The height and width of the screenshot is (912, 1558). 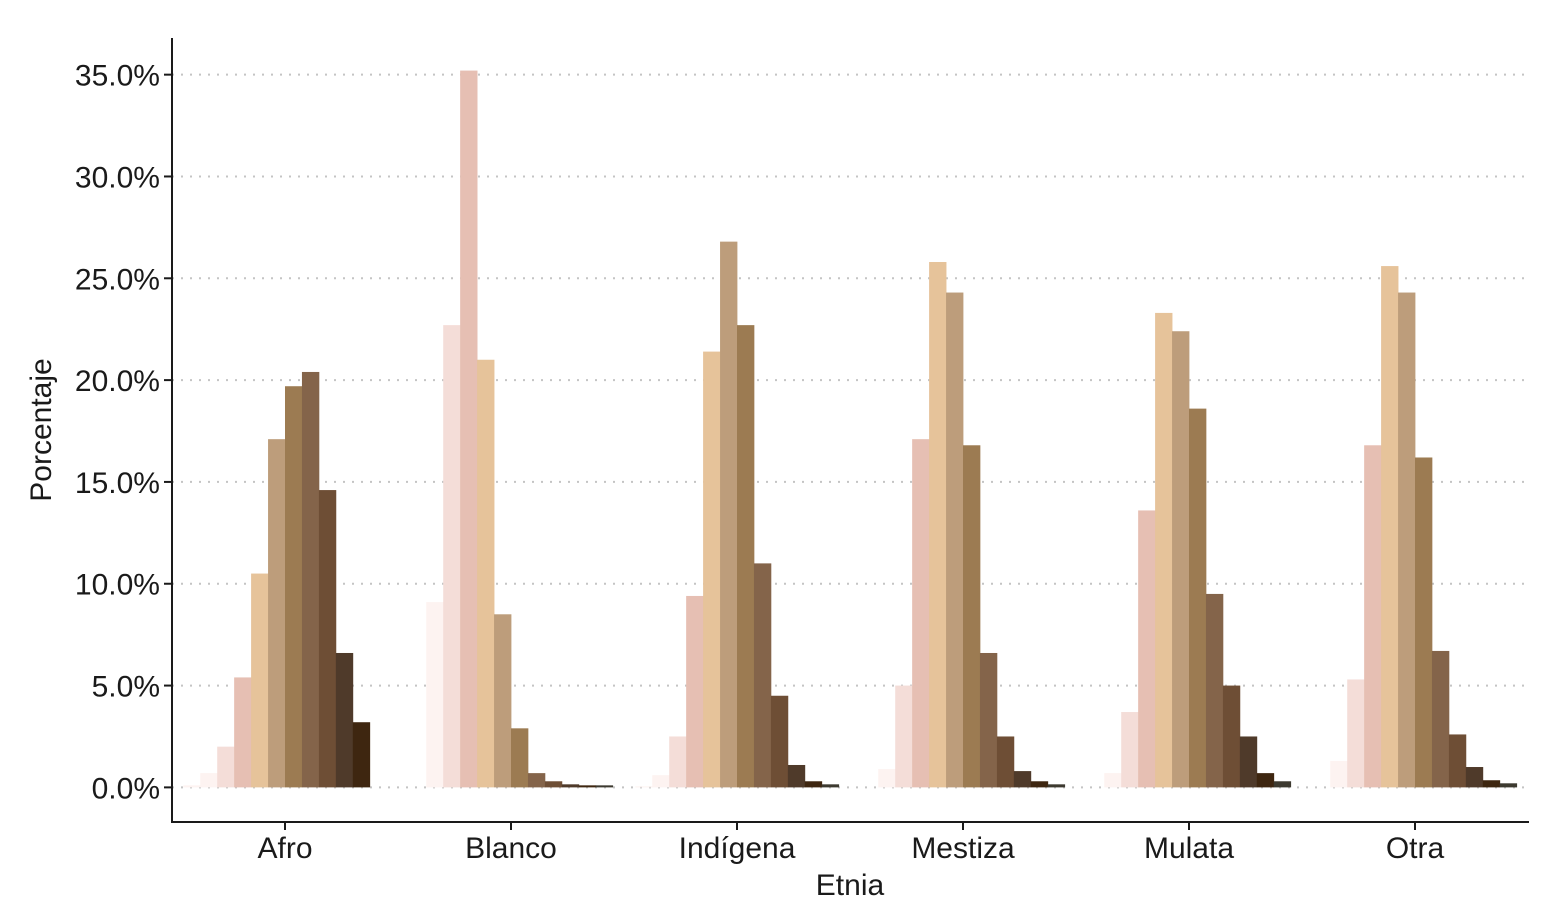 What do you see at coordinates (117, 483) in the screenshot?
I see `y-tick-label: 15.0%` at bounding box center [117, 483].